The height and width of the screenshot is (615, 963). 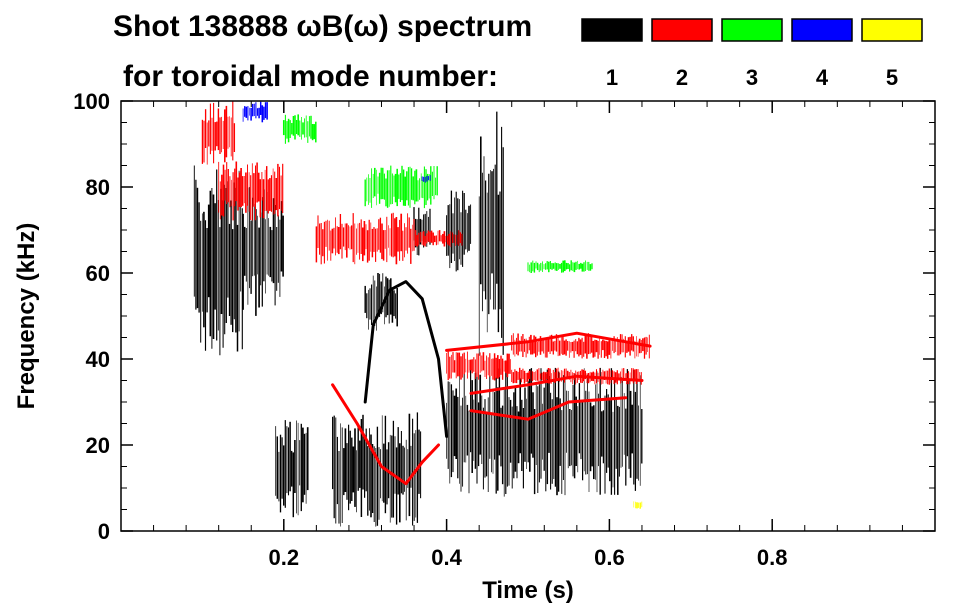 I want to click on legend-label-mode-3: 3, so click(x=752, y=77).